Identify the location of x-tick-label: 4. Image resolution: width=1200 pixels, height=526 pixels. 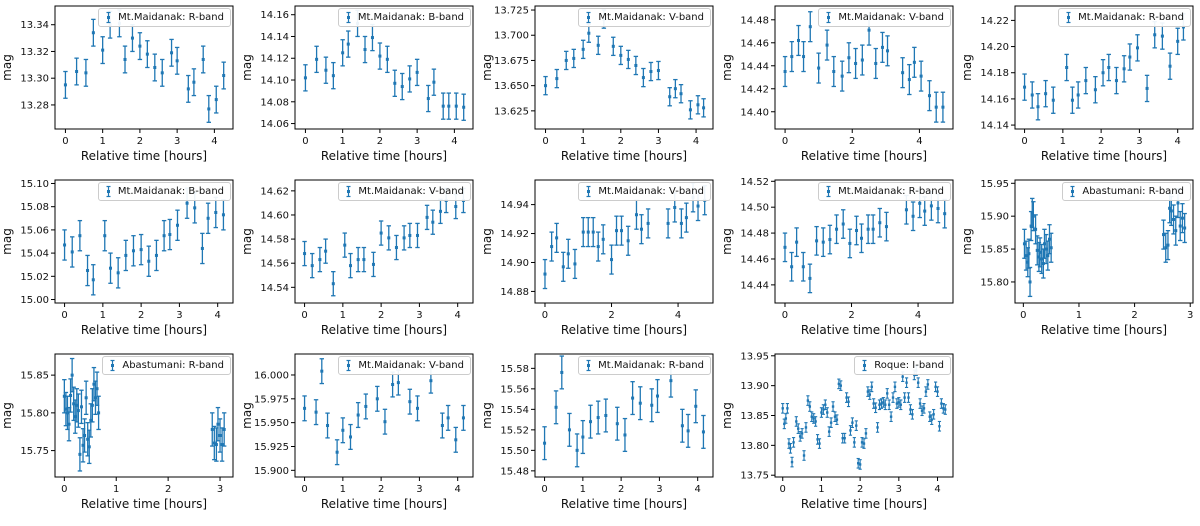
(454, 141).